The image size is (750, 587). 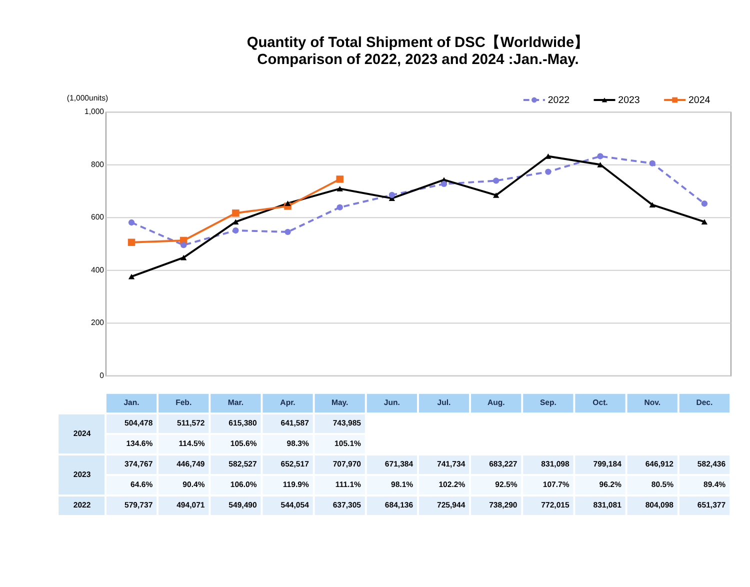 I want to click on text: 804,098, so click(x=659, y=505).